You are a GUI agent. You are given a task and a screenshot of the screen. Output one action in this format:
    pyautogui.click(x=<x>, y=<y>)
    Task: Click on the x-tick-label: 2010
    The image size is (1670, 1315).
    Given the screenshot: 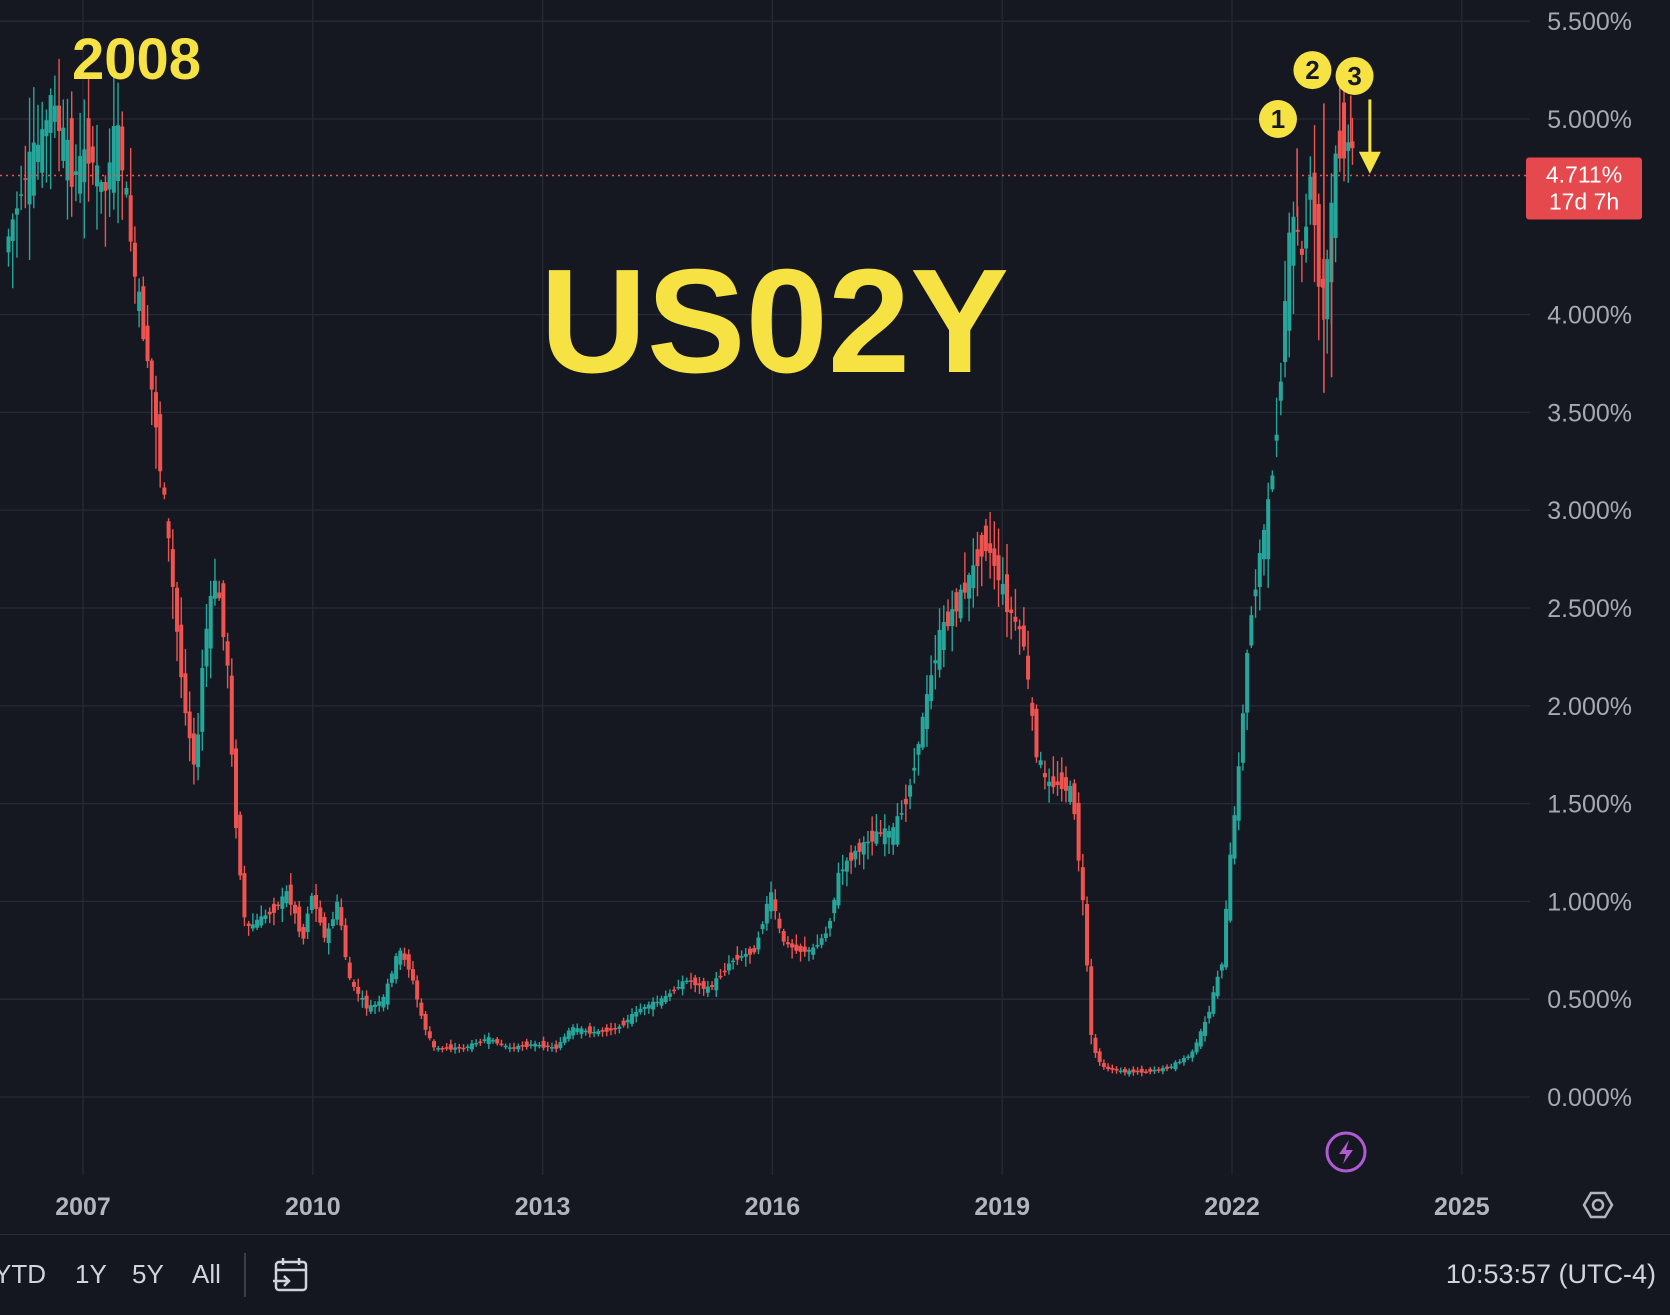 What is the action you would take?
    pyautogui.click(x=313, y=1207)
    